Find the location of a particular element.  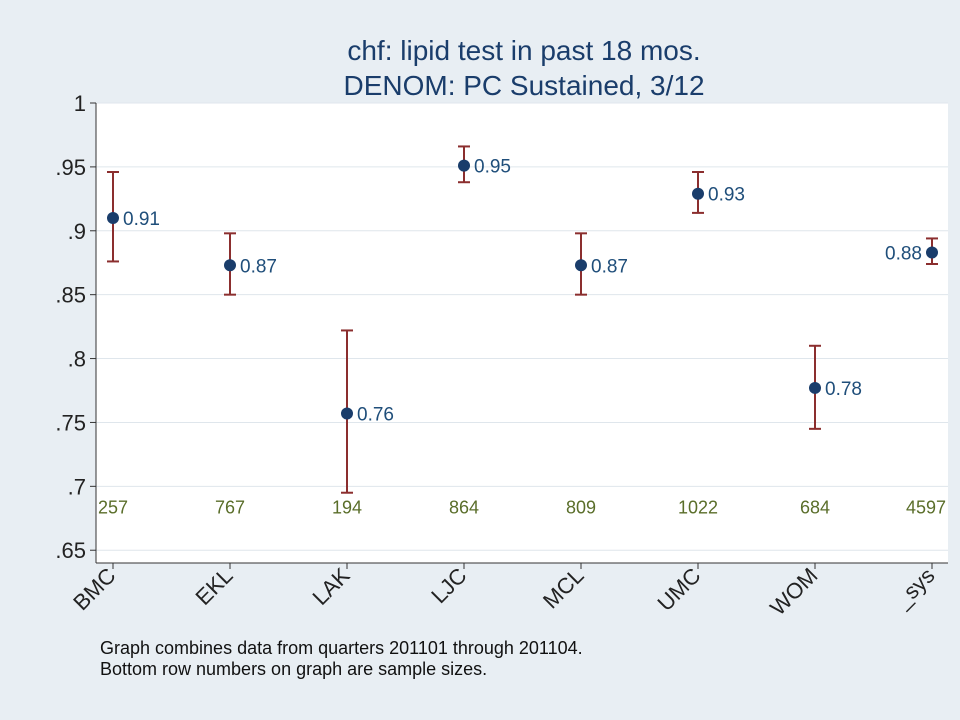

sample-size-label: 4597 is located at coordinates (926, 507).